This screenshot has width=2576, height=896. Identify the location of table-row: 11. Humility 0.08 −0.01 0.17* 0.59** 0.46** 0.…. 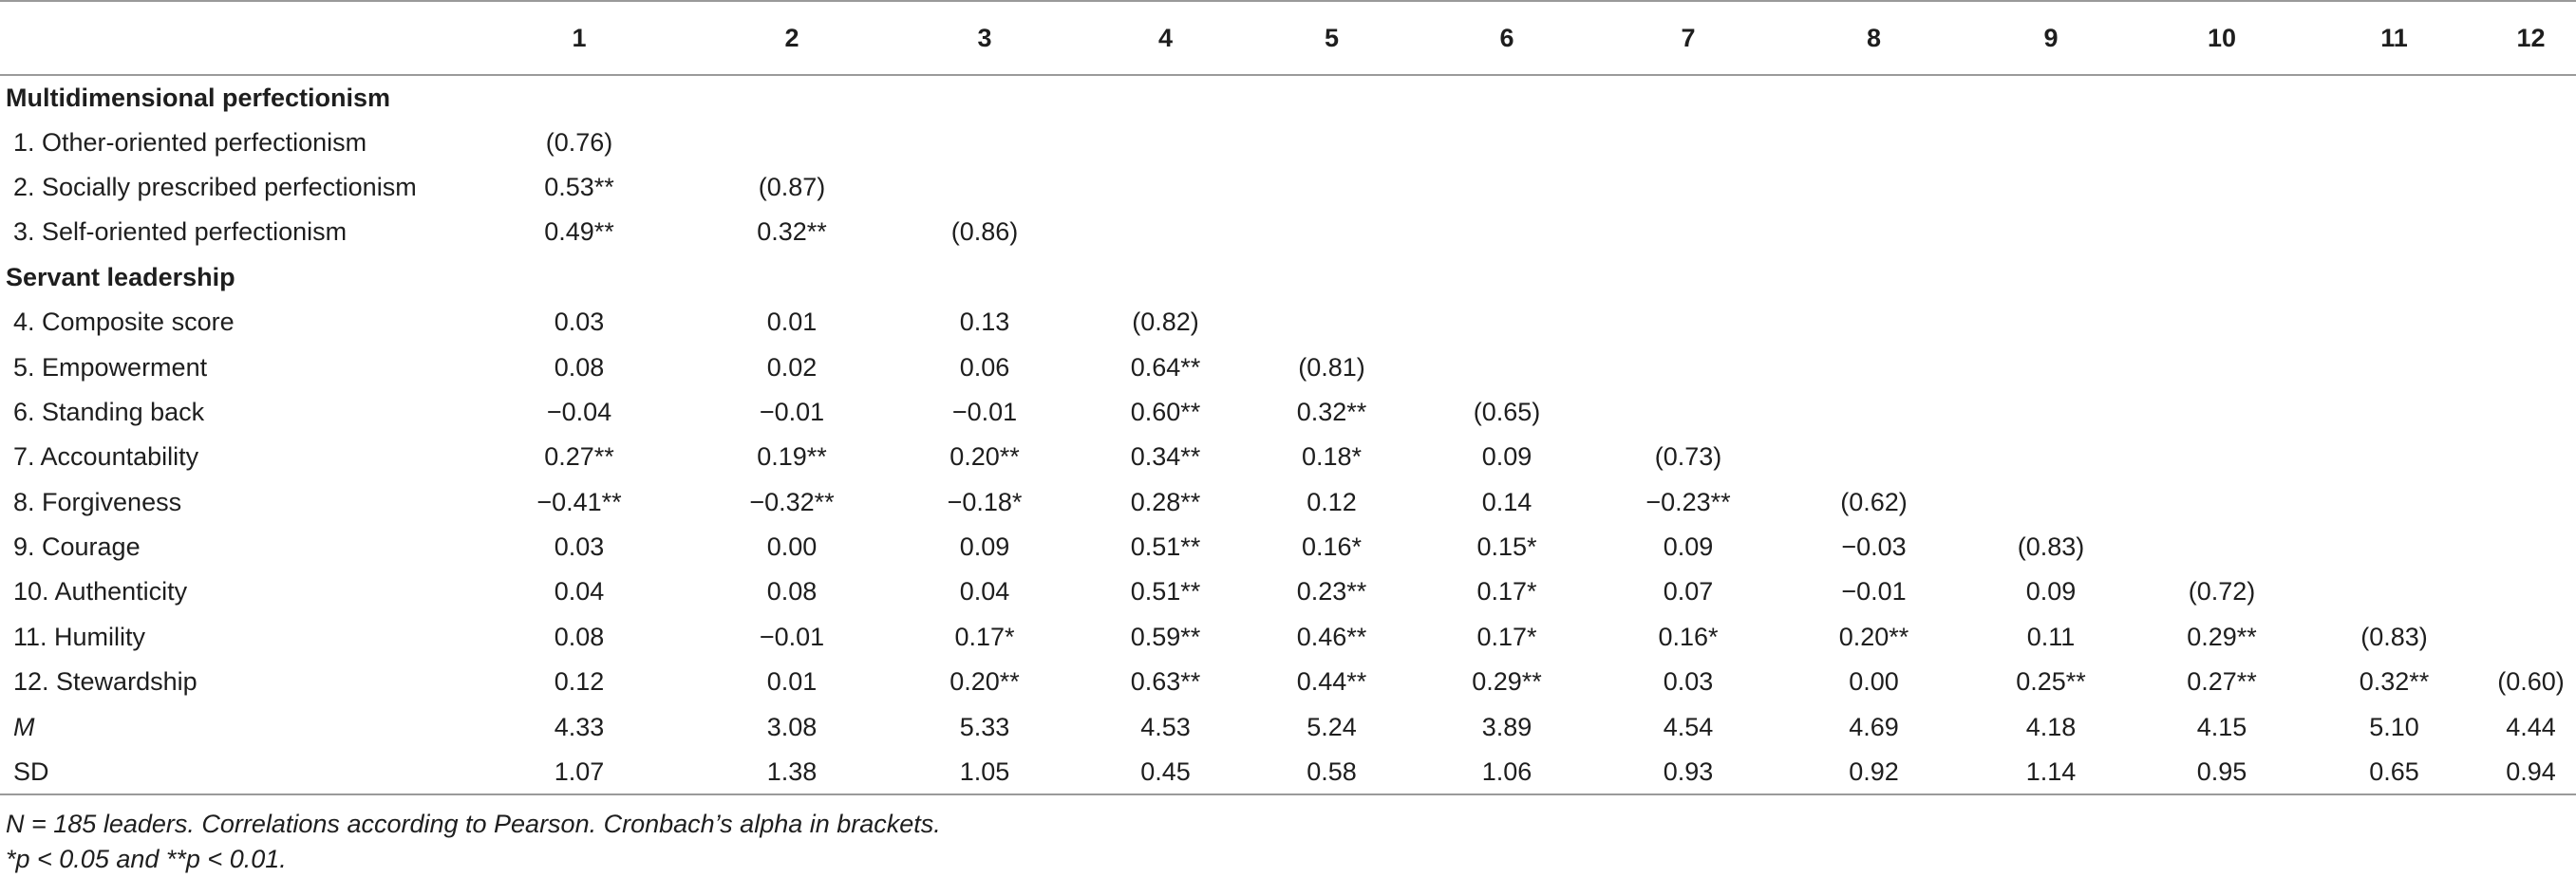
(1288, 638).